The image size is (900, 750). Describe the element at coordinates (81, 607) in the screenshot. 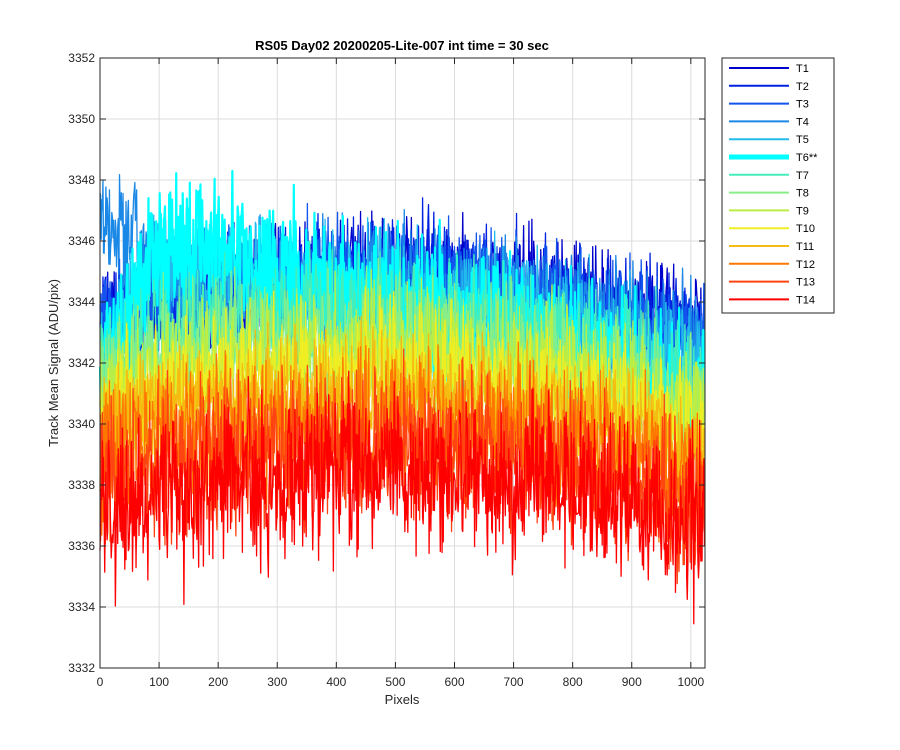

I see `y-tick-label: 3334` at that location.